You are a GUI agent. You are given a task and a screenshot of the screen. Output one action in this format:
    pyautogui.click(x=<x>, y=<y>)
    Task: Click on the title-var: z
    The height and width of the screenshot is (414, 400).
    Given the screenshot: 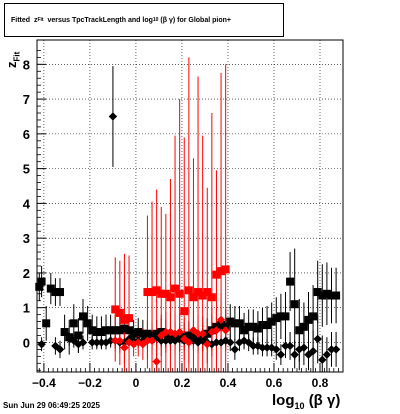 What is the action you would take?
    pyautogui.click(x=35, y=20)
    